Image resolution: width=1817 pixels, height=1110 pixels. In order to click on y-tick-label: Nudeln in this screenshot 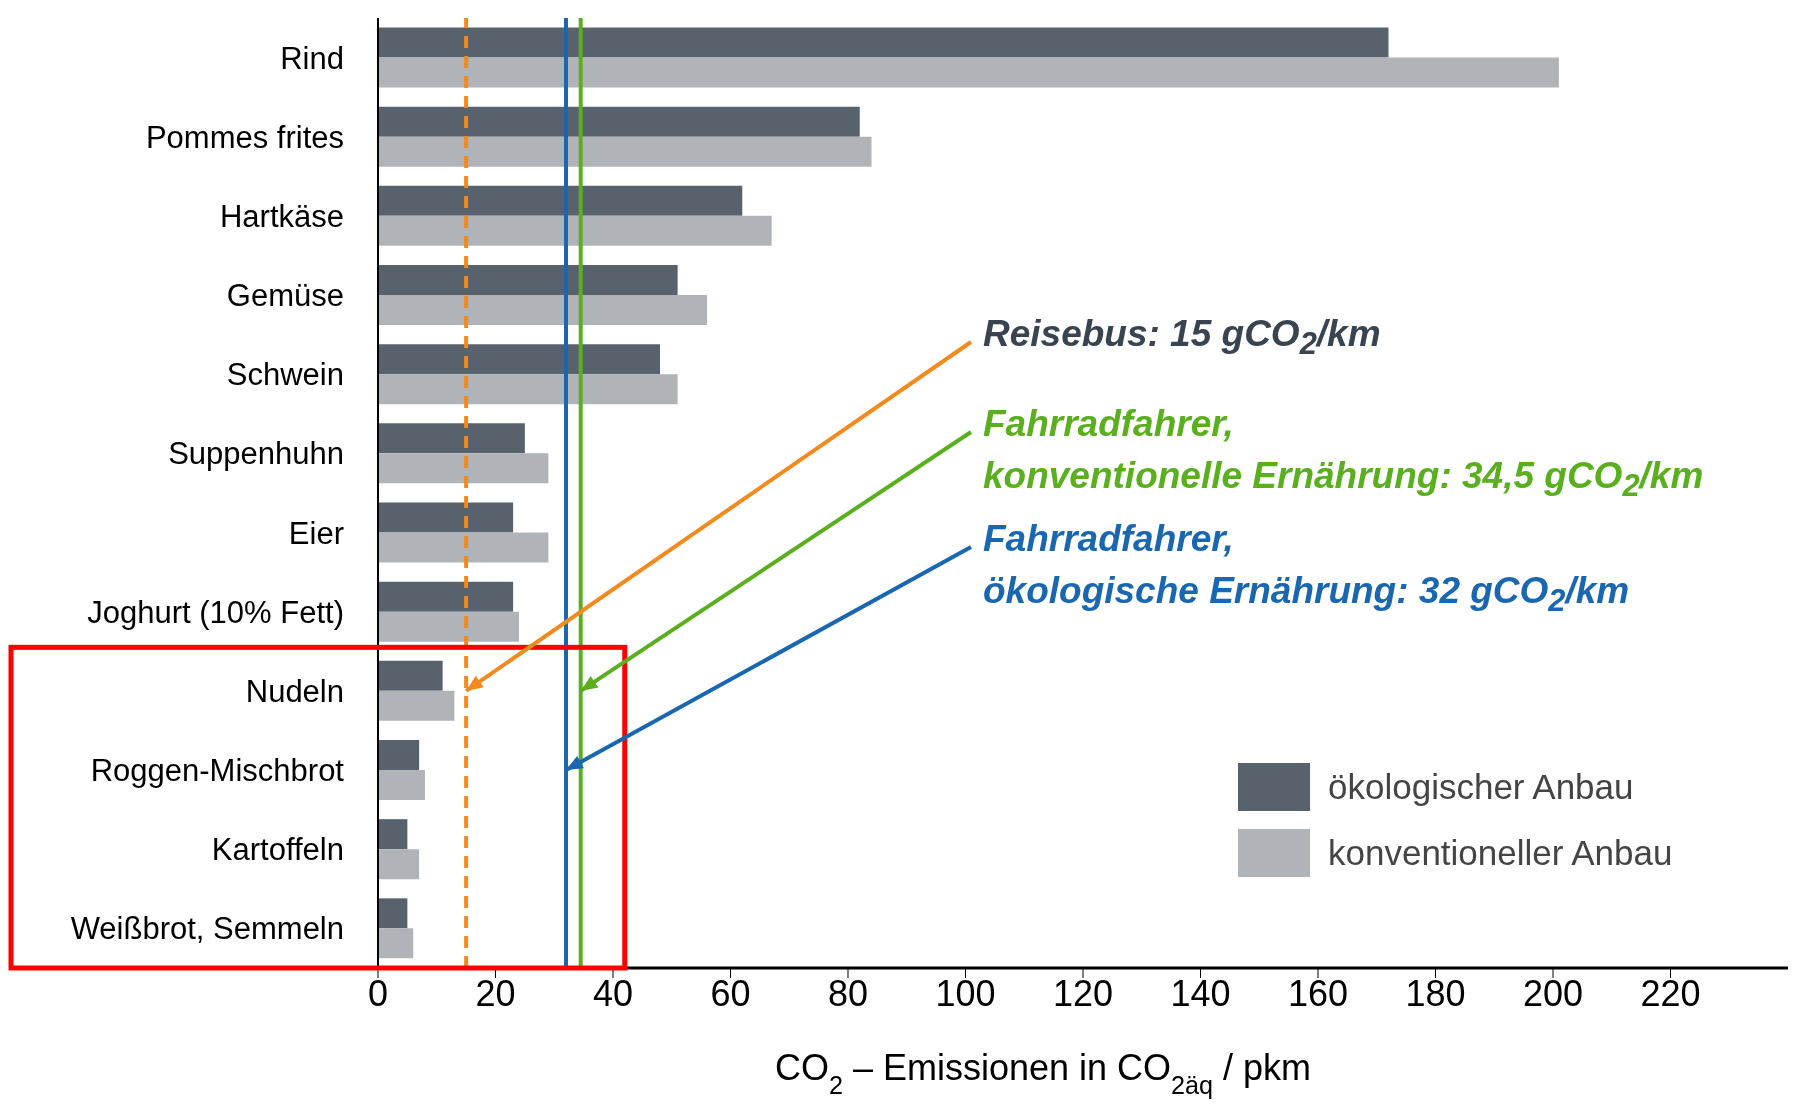, I will do `click(294, 691)`.